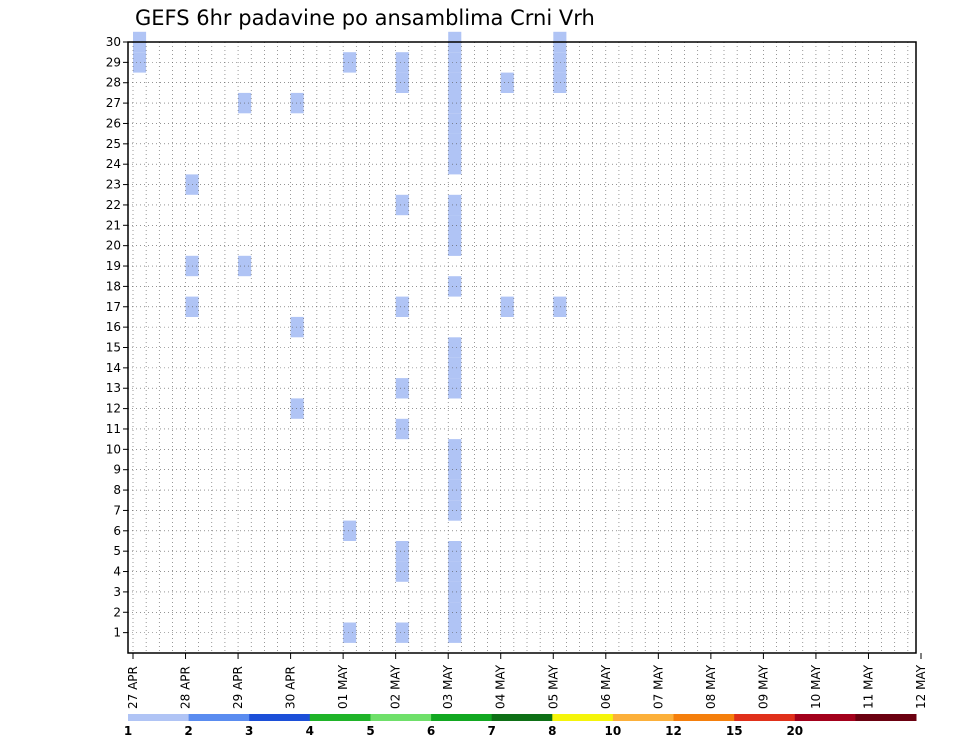 This screenshot has height=742, width=960. I want to click on x-tick-label: 09 MAY, so click(763, 686).